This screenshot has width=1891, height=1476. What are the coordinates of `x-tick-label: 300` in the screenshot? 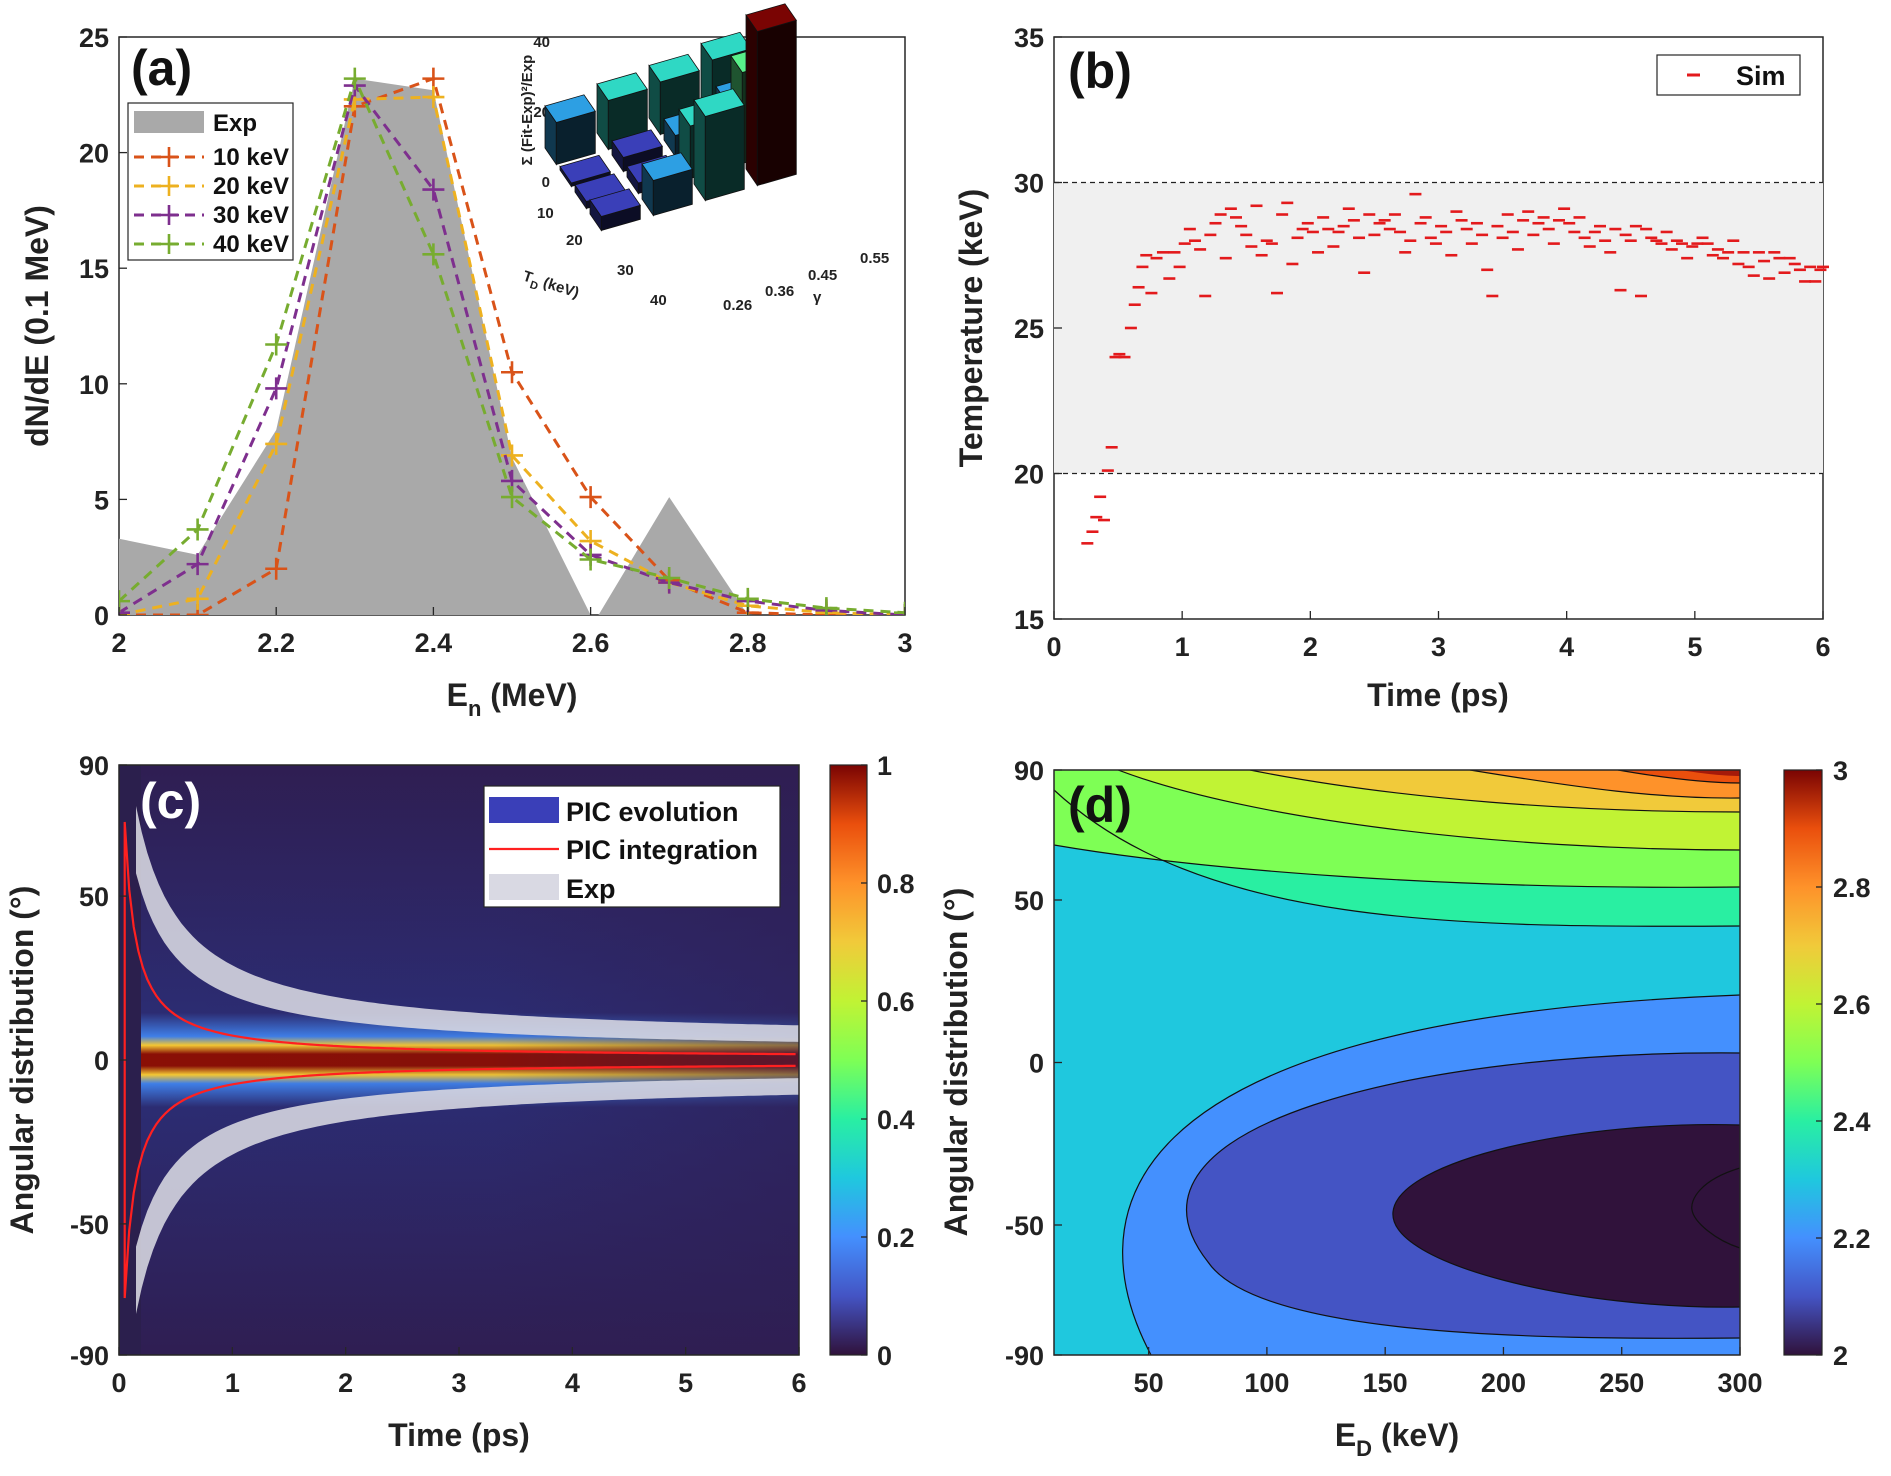 It's located at (1739, 1383).